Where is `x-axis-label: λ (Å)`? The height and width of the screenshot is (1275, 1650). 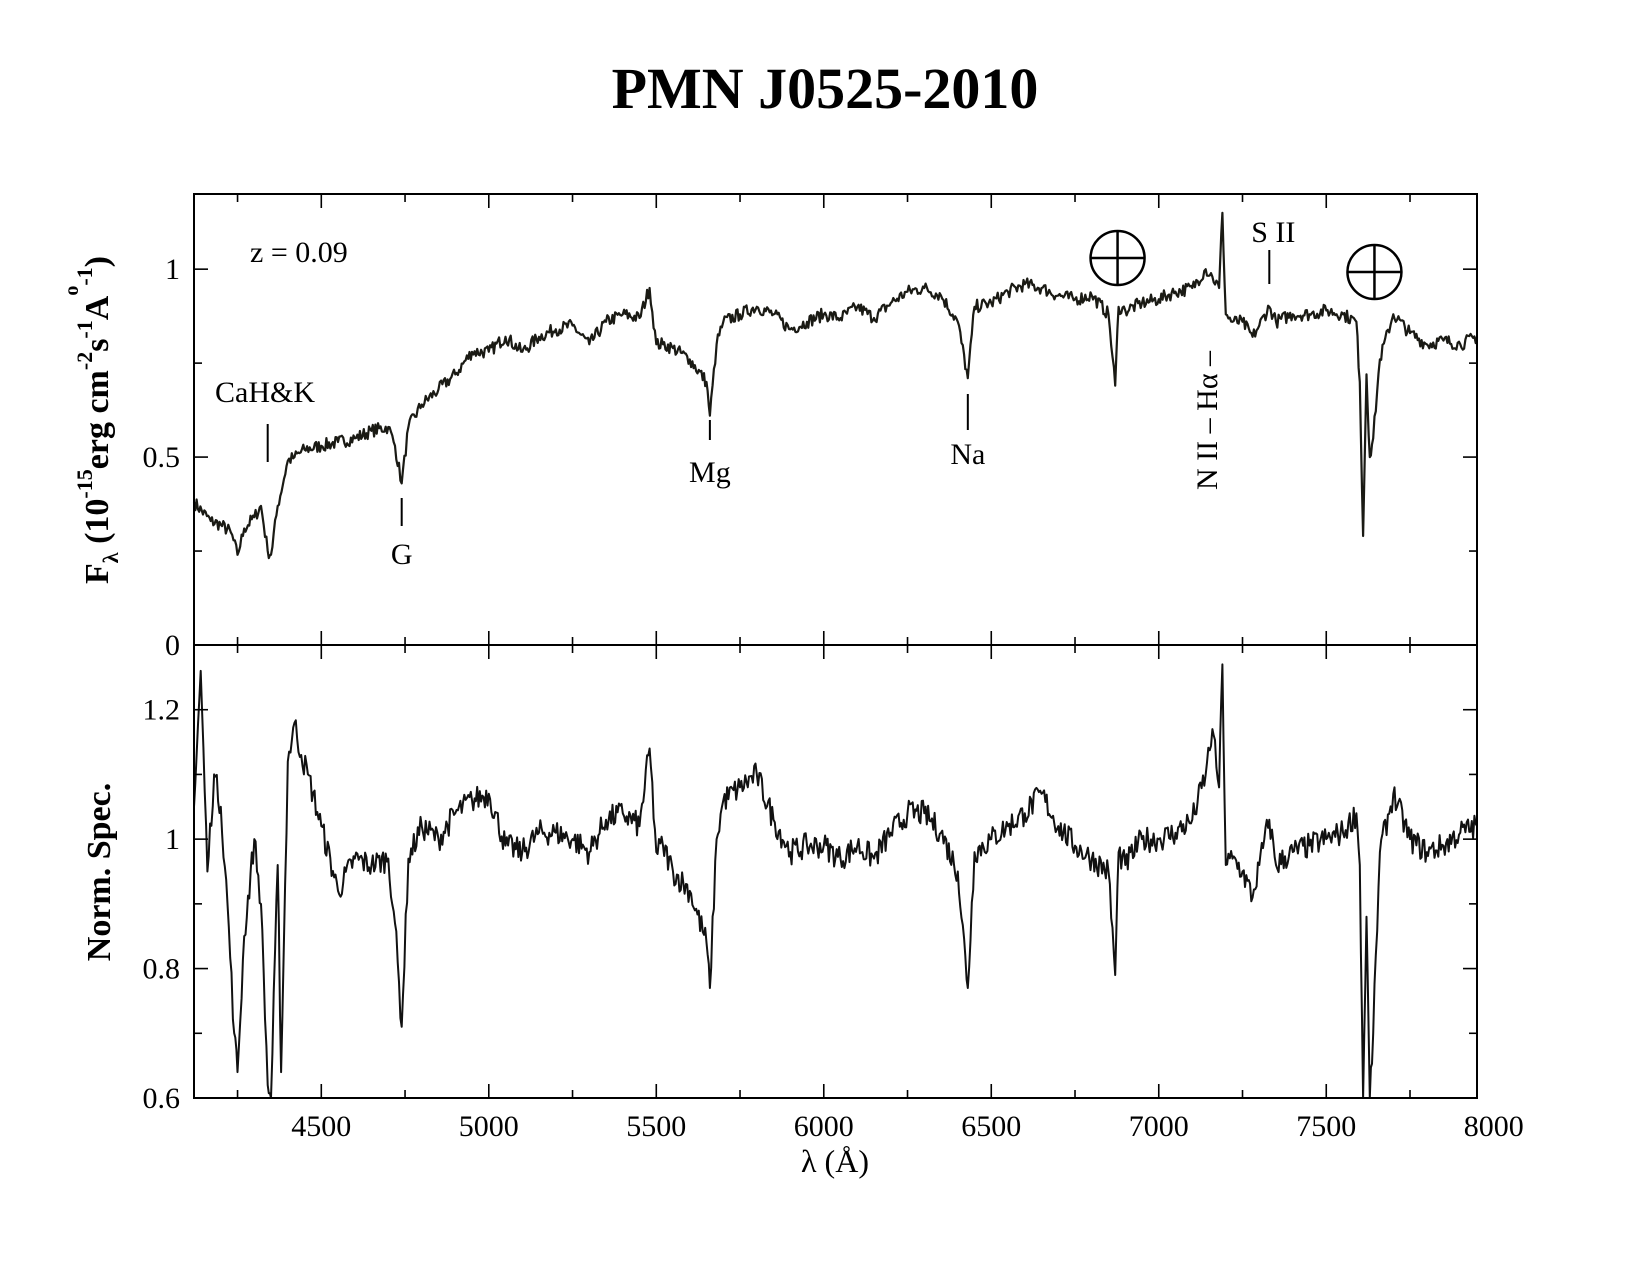 x-axis-label: λ (Å) is located at coordinates (835, 1161).